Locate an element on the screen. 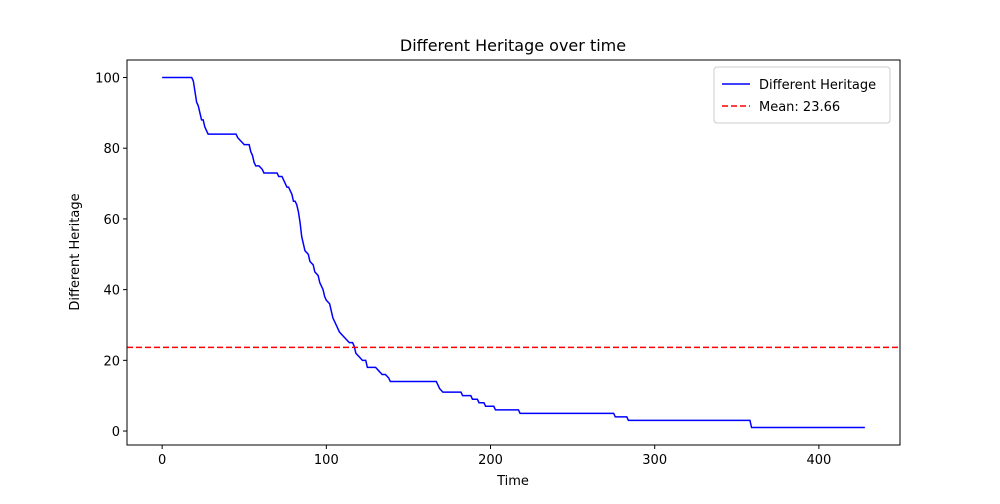 This screenshot has width=1000, height=504. legend-label: Mean: 23.66 is located at coordinates (799, 107).